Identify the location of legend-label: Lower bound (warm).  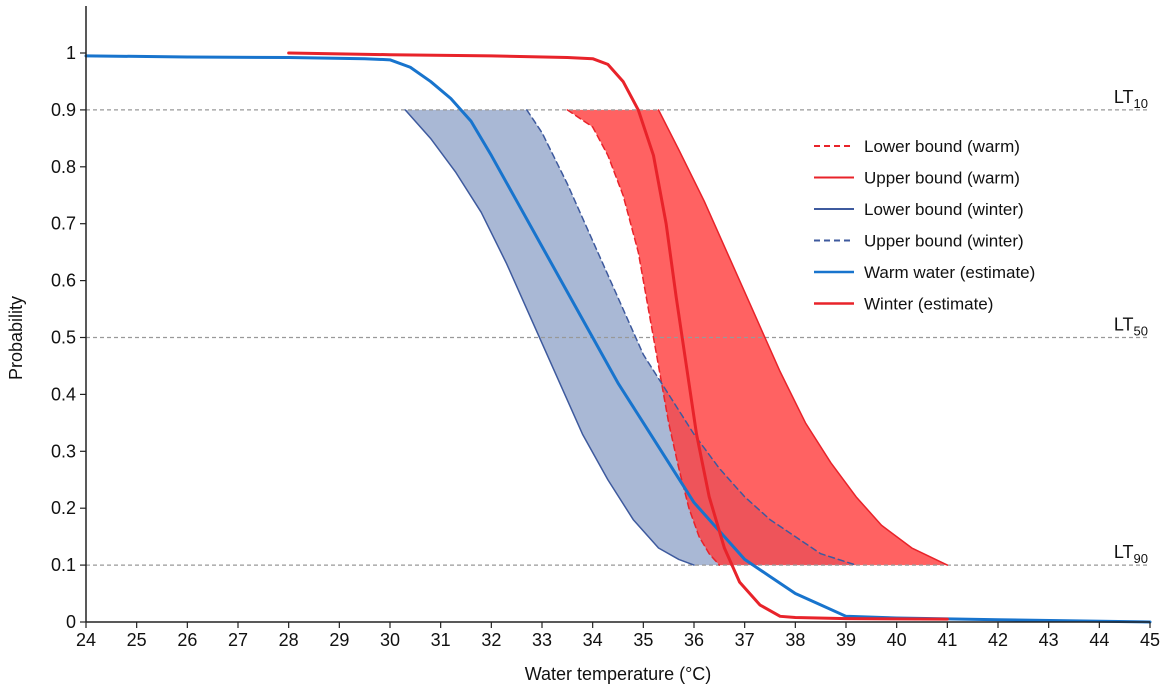
(942, 146).